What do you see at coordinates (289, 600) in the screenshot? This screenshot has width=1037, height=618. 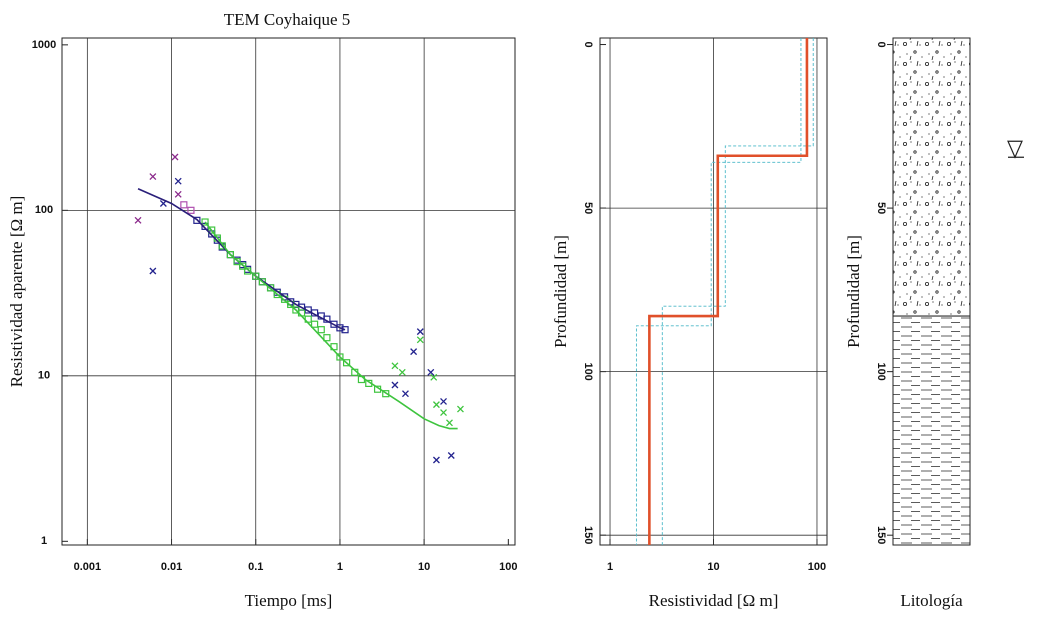 I see `x-axis-label: Tiempo [ms]` at bounding box center [289, 600].